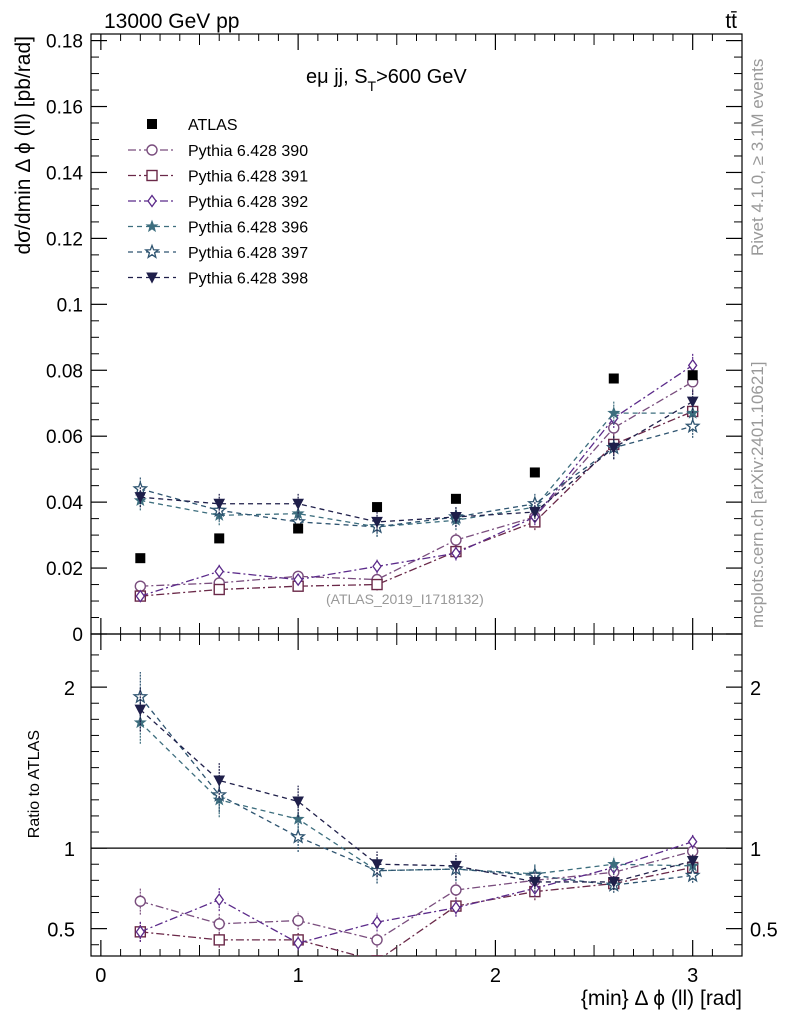 The width and height of the screenshot is (786, 1029). What do you see at coordinates (64, 437) in the screenshot?
I see `y-tick-label: 0.06` at bounding box center [64, 437].